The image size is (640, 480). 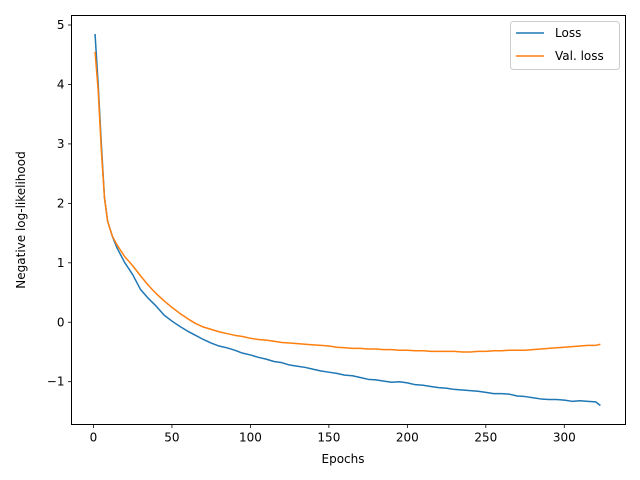 I want to click on y-tick-label: 2, so click(x=61, y=203).